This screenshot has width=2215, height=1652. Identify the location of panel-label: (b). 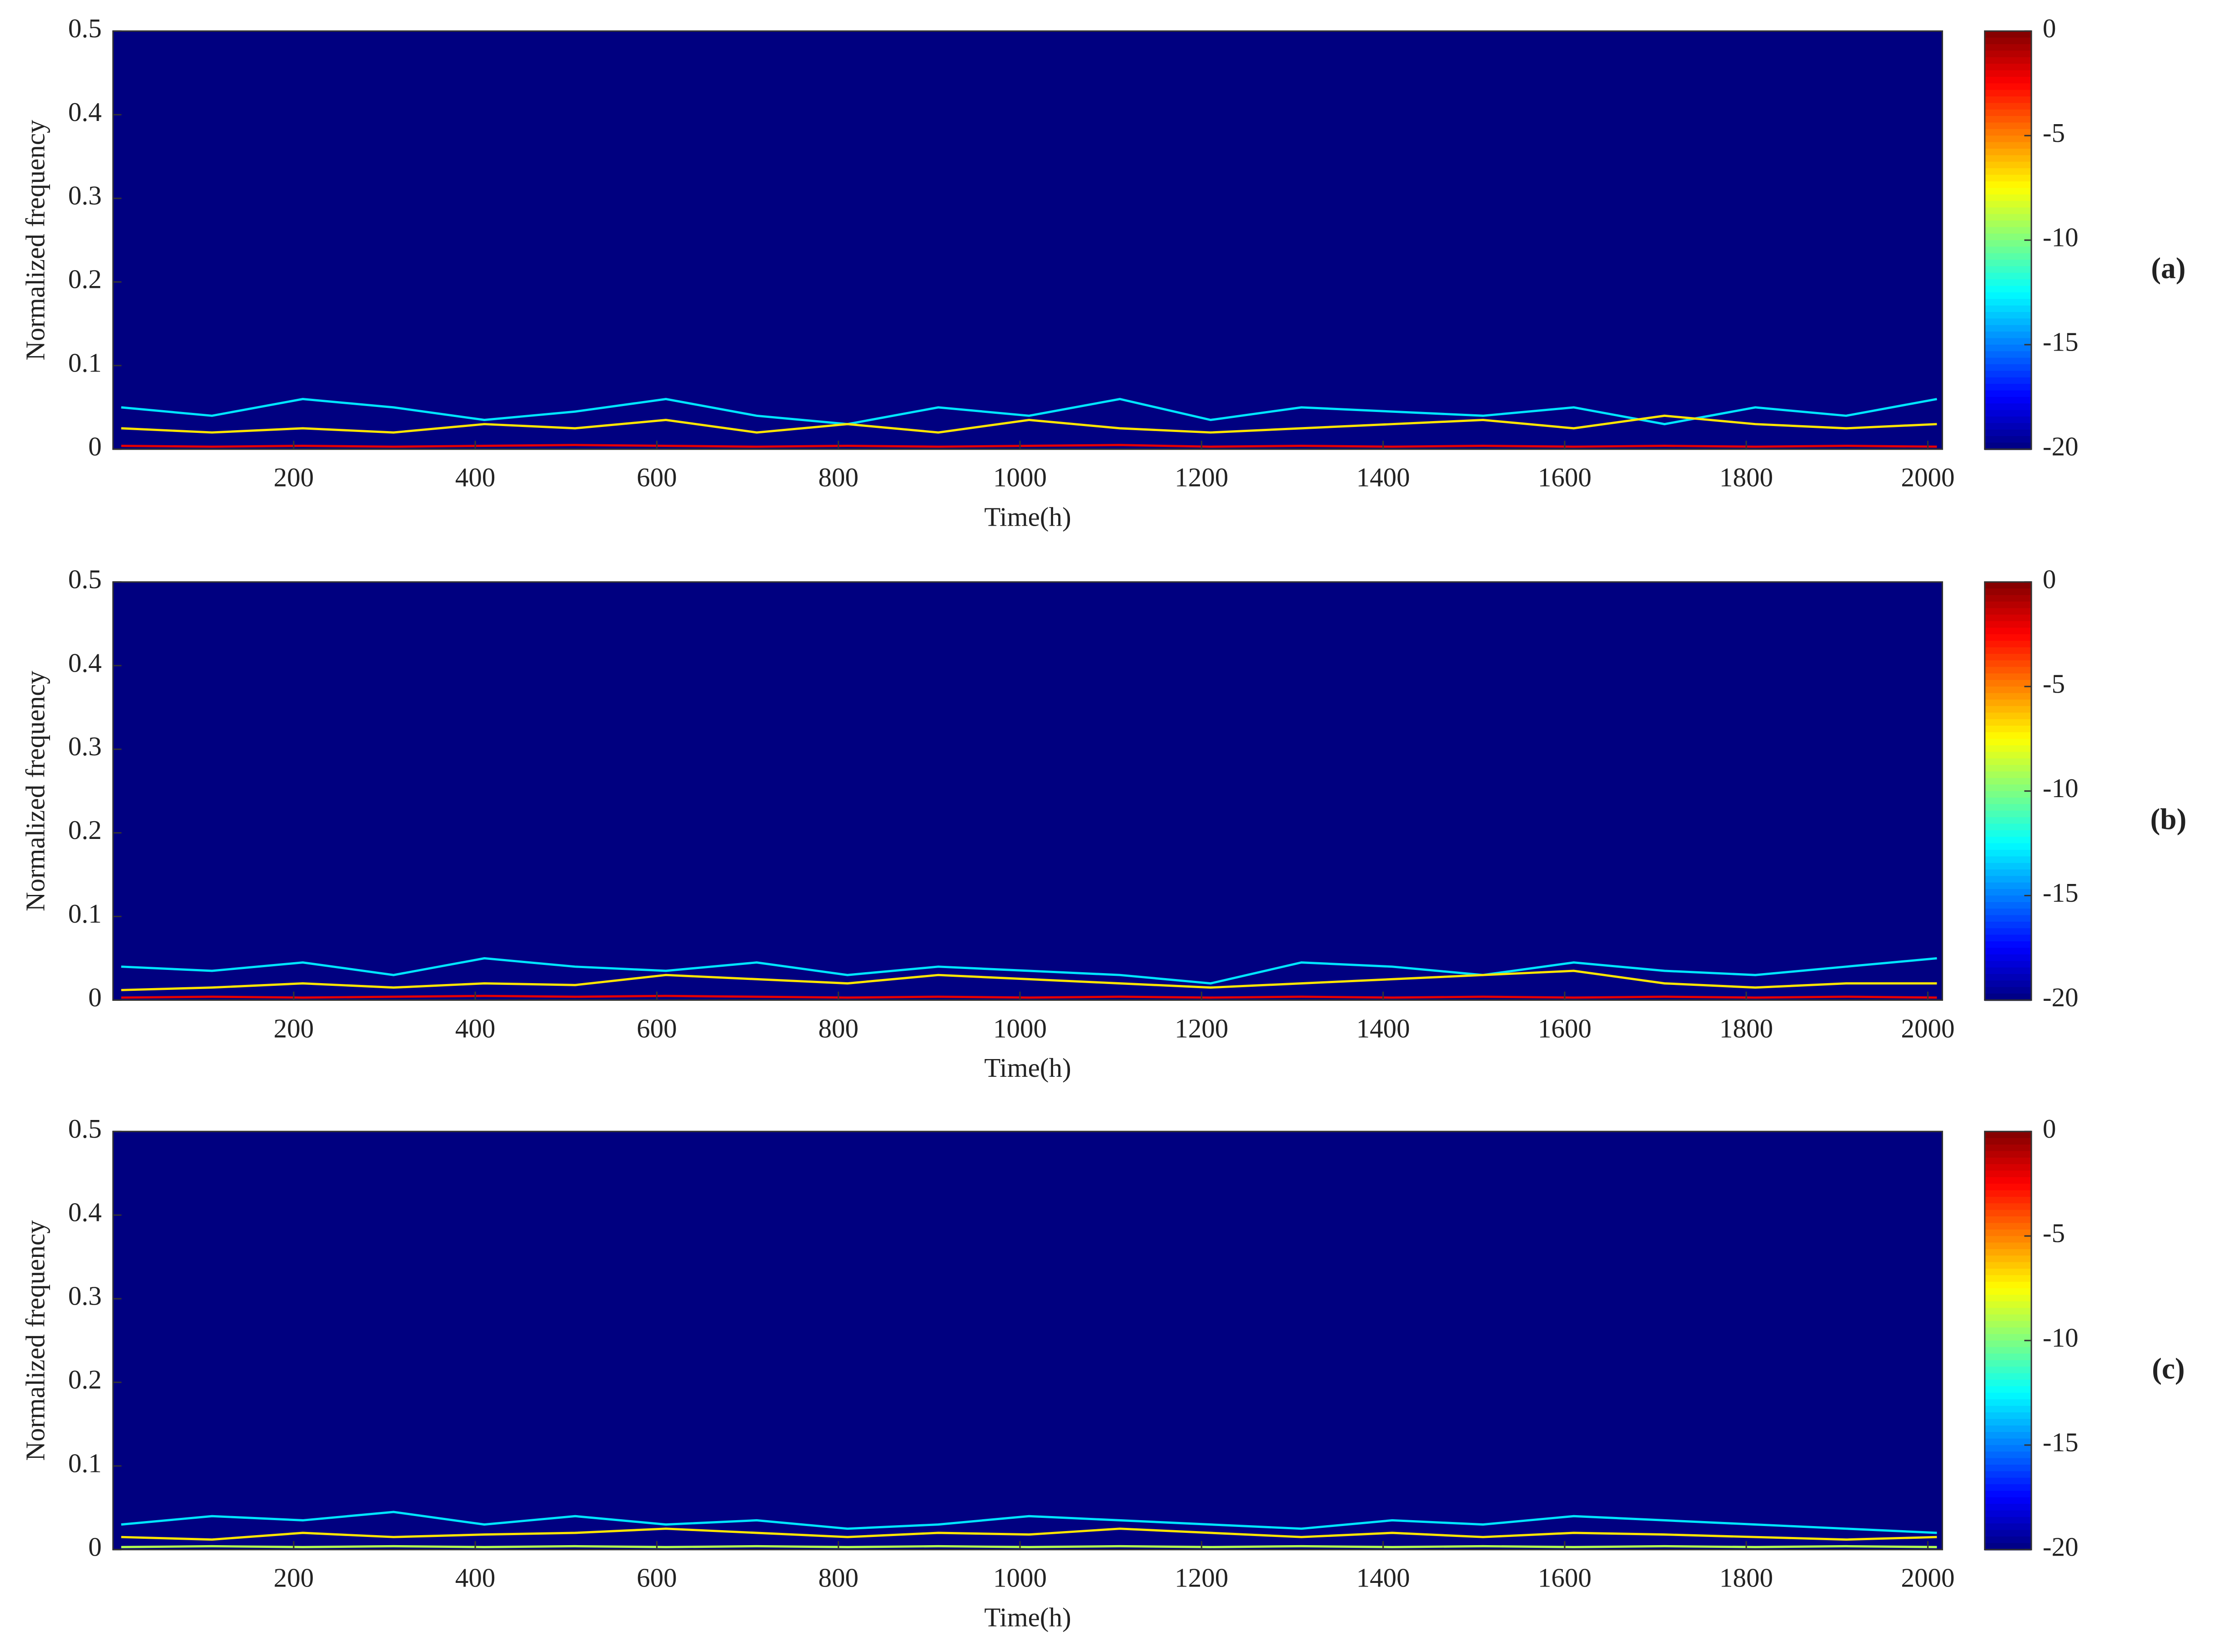
(2168, 819).